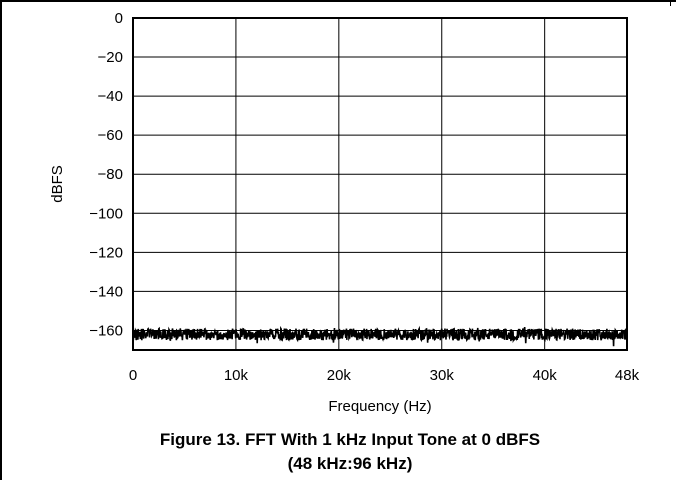  What do you see at coordinates (110, 135) in the screenshot?
I see `y-tick-label: −60` at bounding box center [110, 135].